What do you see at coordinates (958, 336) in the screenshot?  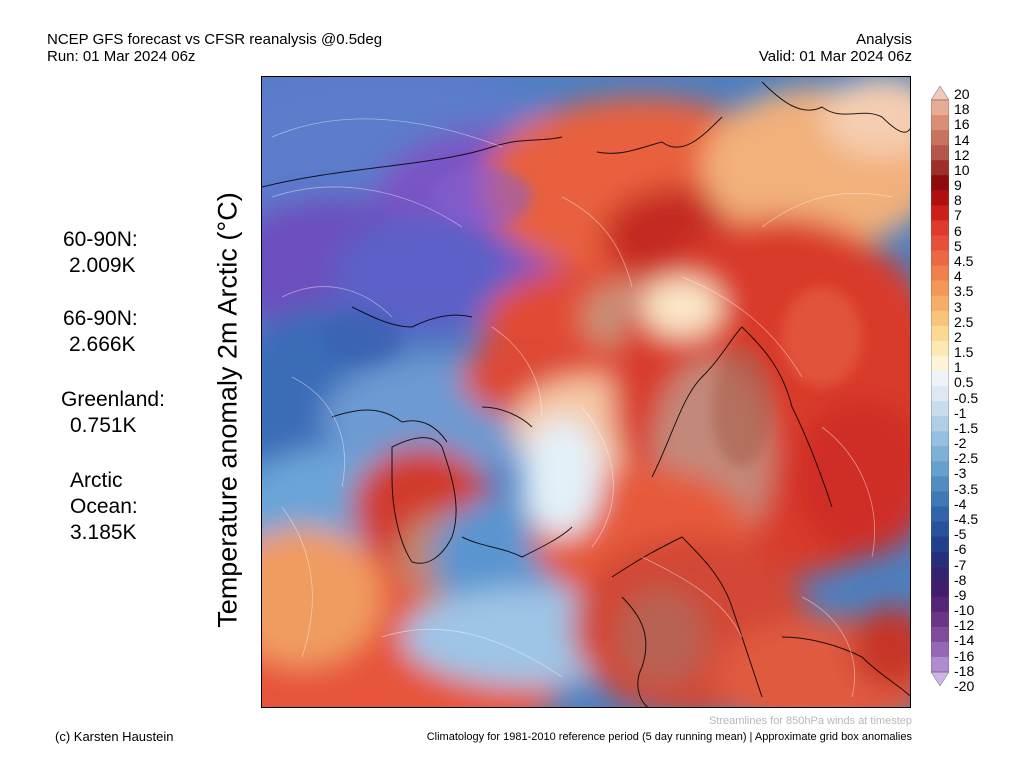 I see `colorbar-label: 2` at bounding box center [958, 336].